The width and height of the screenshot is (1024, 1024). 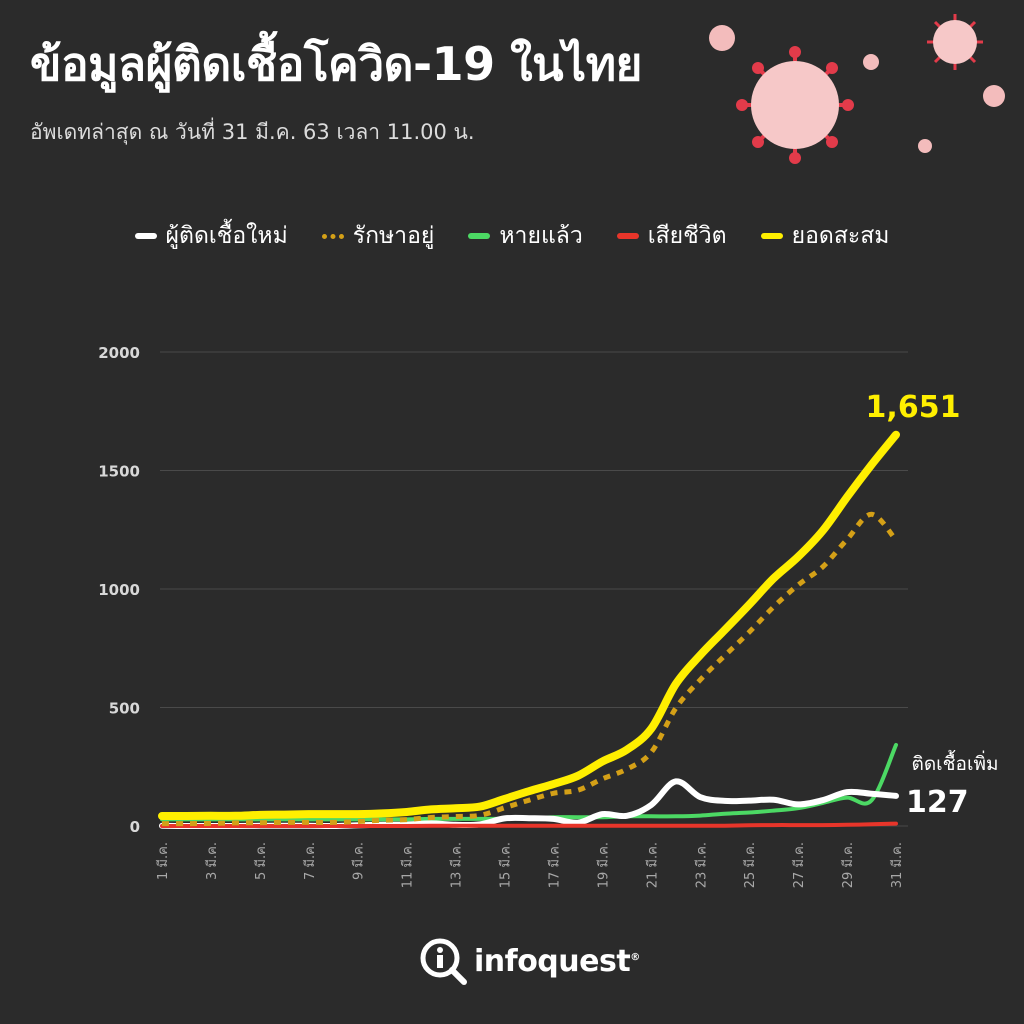 What do you see at coordinates (310, 861) in the screenshot?
I see `x-tick-label: 7 มี.ค.` at bounding box center [310, 861].